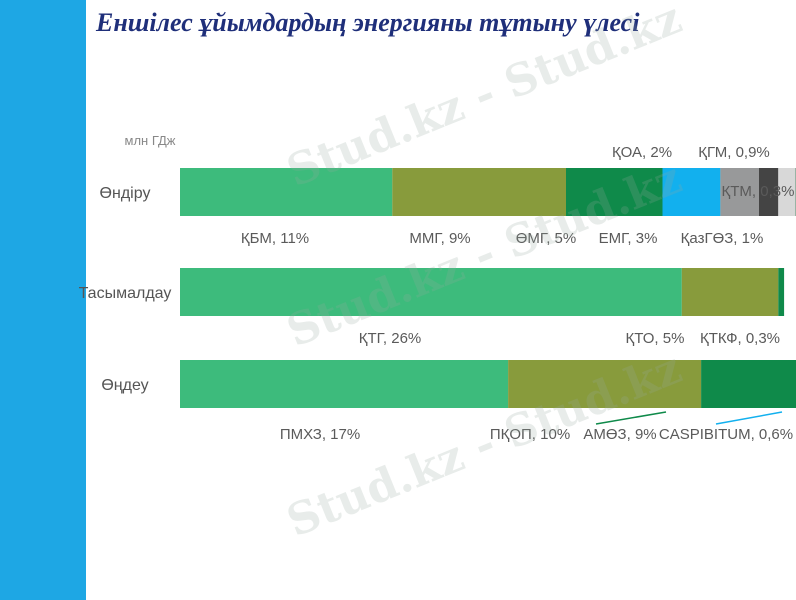 This screenshot has width=796, height=600. Describe the element at coordinates (43, 300) in the screenshot. I see `sidebar-accent-bar` at that location.